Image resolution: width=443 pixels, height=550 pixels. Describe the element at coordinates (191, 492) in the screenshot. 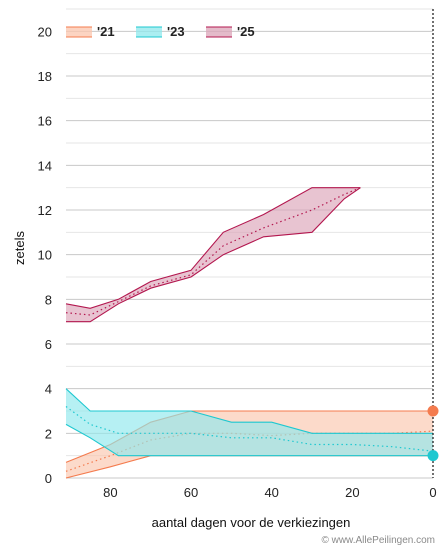

I see `x-tick-label: 60` at that location.